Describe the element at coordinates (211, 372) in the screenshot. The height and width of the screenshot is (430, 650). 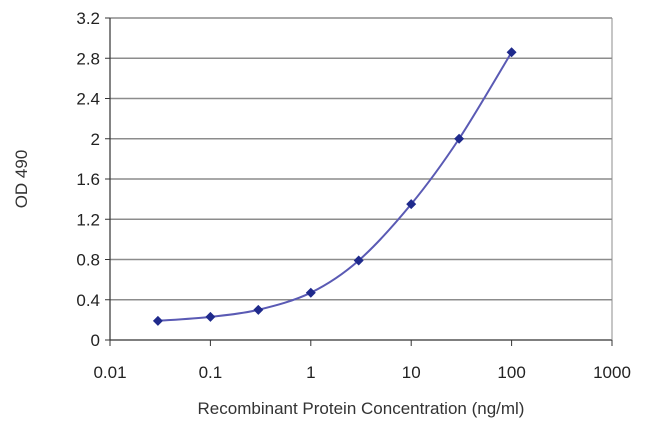
I see `x-tick-label: 0.1` at that location.